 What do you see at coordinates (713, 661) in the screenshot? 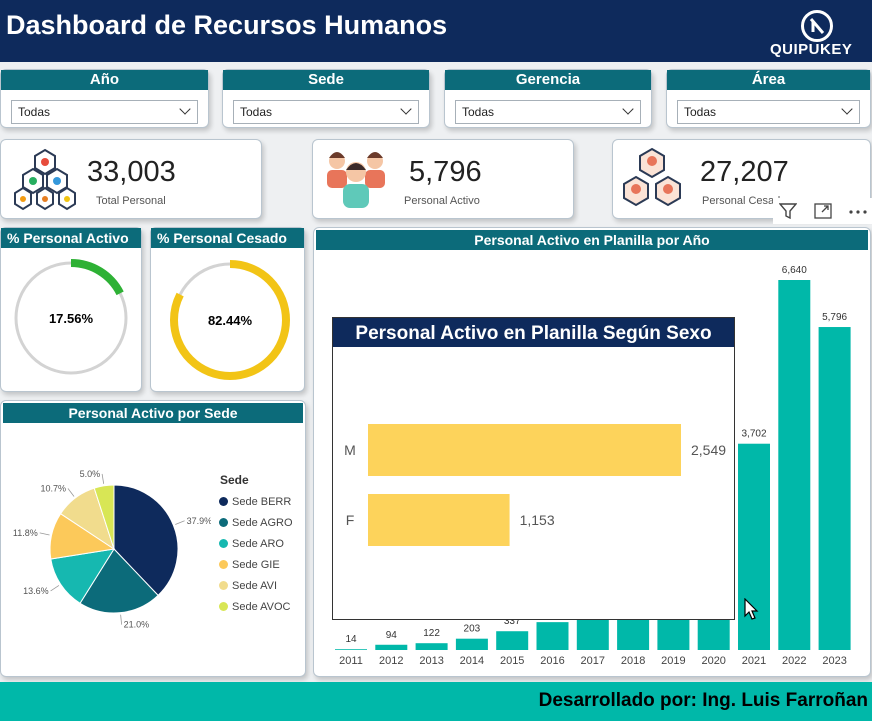
I see `x-tick-label: 2020` at bounding box center [713, 661].